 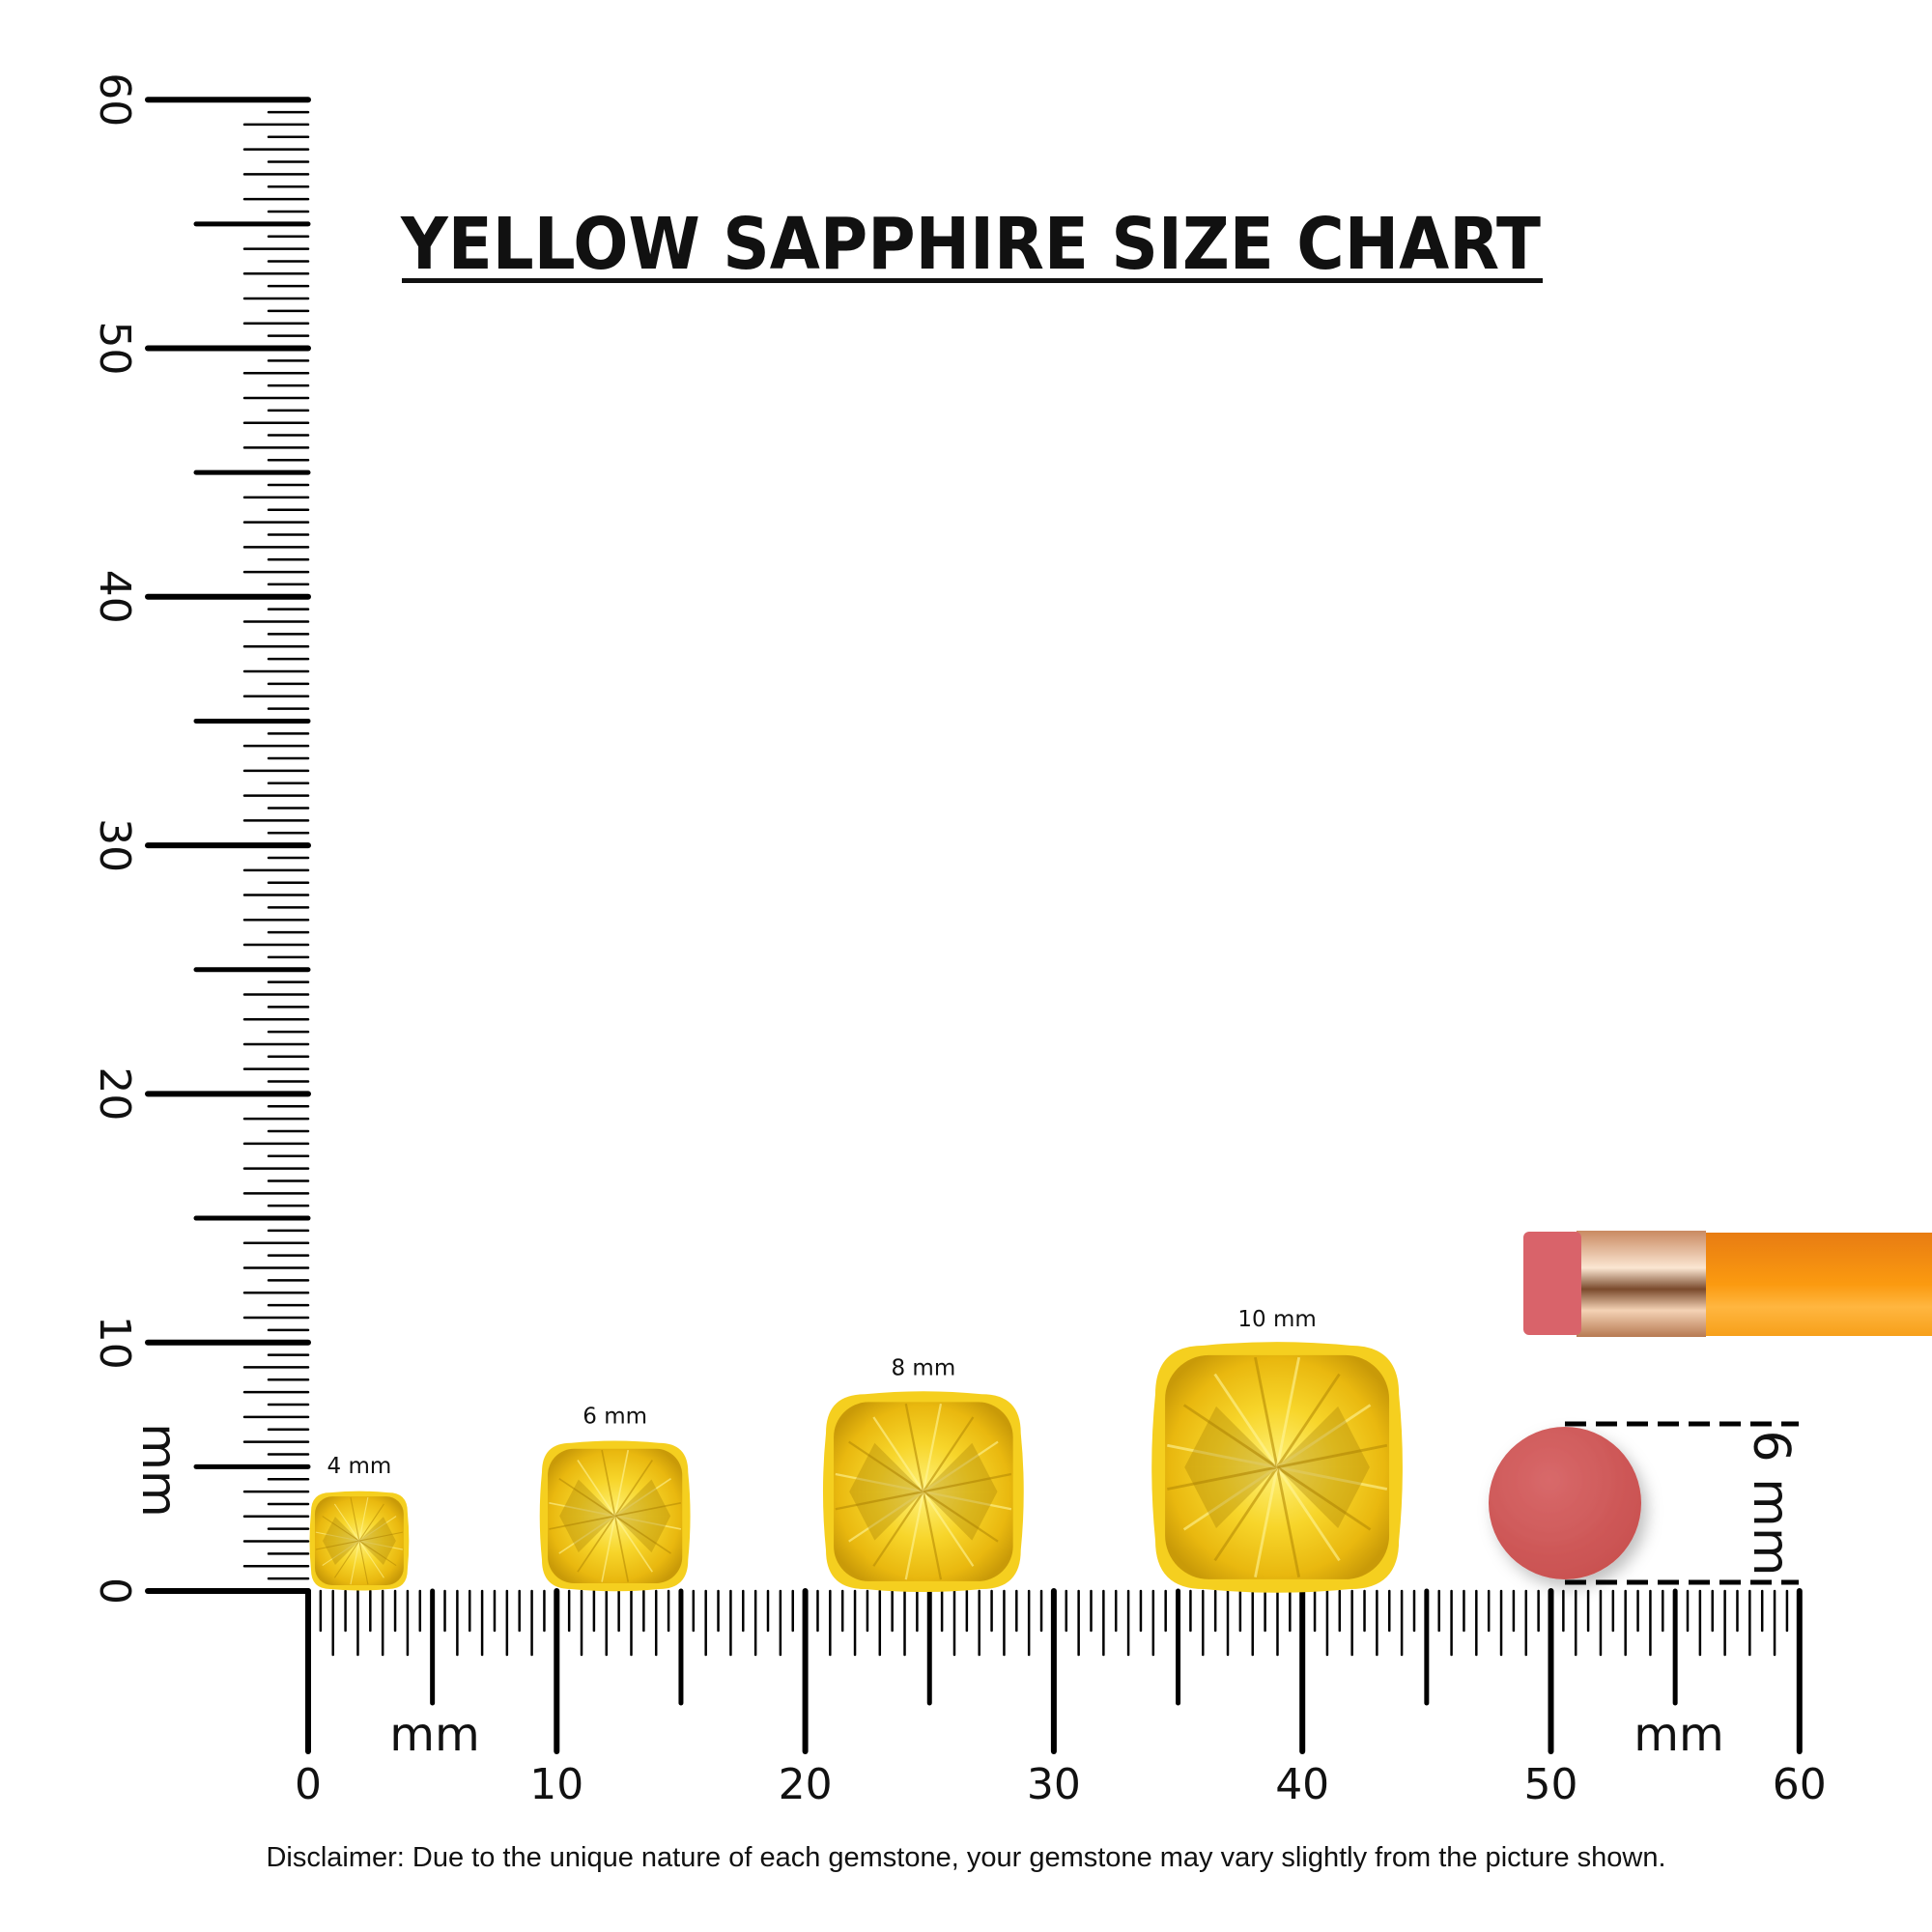 What do you see at coordinates (923, 1367) in the screenshot?
I see `gem-size-label: 8 mm` at bounding box center [923, 1367].